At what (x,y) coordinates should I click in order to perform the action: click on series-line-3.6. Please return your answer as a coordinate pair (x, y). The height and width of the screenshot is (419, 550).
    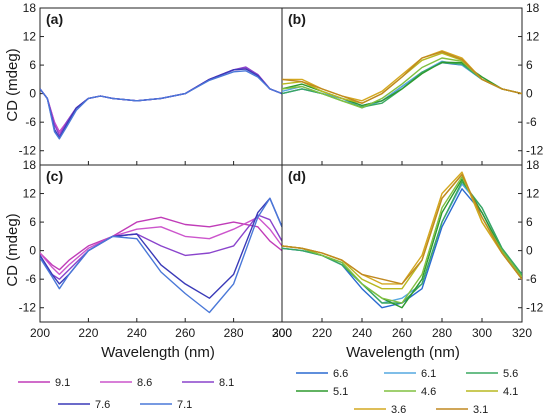
    Looking at the image, I should click on (402, 228).